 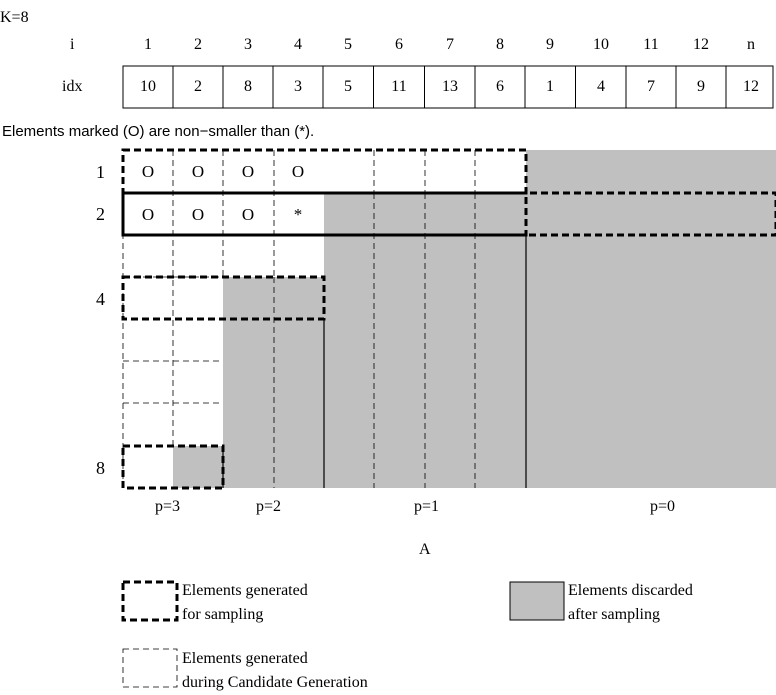 What do you see at coordinates (248, 44) in the screenshot?
I see `i-value: 3` at bounding box center [248, 44].